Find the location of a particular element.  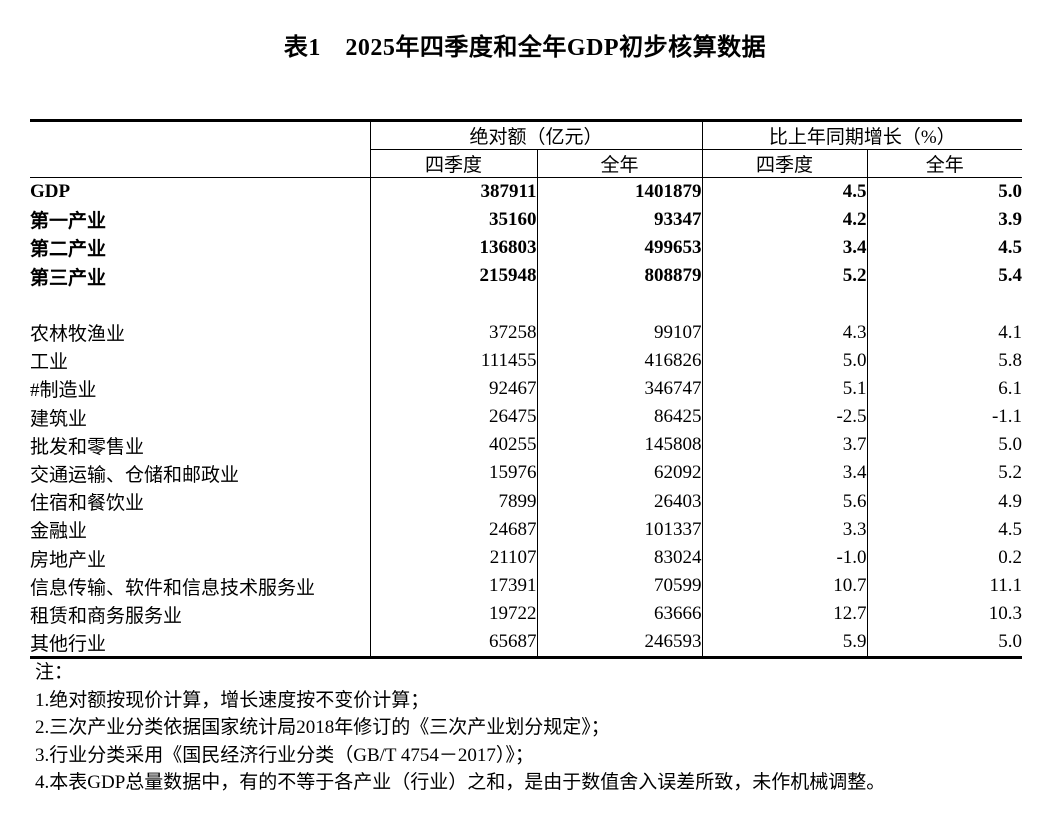

row-label: 农林牧渔业 is located at coordinates (78, 335).